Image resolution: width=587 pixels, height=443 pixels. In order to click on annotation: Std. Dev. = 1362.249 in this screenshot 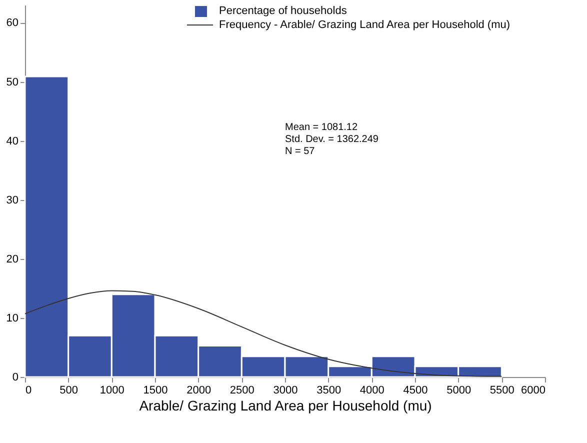, I will do `click(332, 139)`.